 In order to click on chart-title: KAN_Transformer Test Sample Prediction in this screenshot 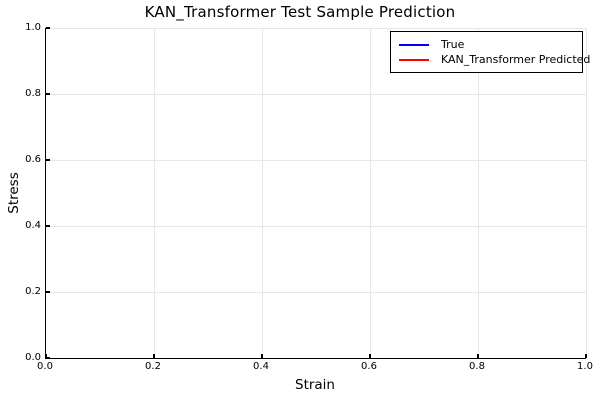, I will do `click(300, 12)`.